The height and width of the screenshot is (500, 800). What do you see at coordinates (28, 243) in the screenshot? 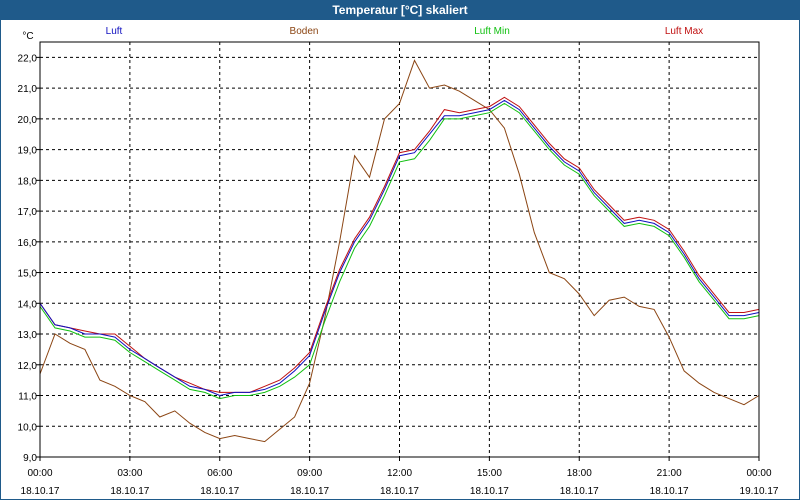
I see `y-tick-label: 16,0` at bounding box center [28, 243].